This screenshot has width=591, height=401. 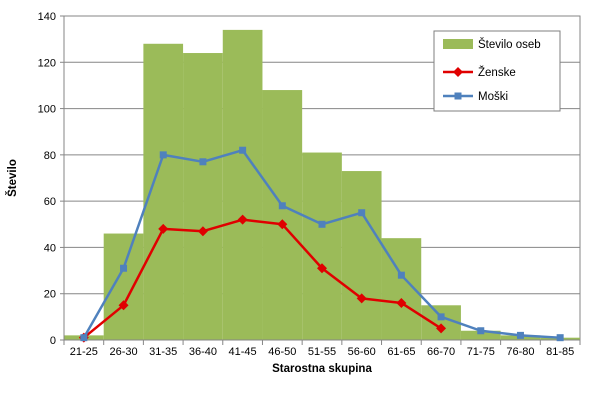 I want to click on legend-label-women: Ženske, so click(x=497, y=72).